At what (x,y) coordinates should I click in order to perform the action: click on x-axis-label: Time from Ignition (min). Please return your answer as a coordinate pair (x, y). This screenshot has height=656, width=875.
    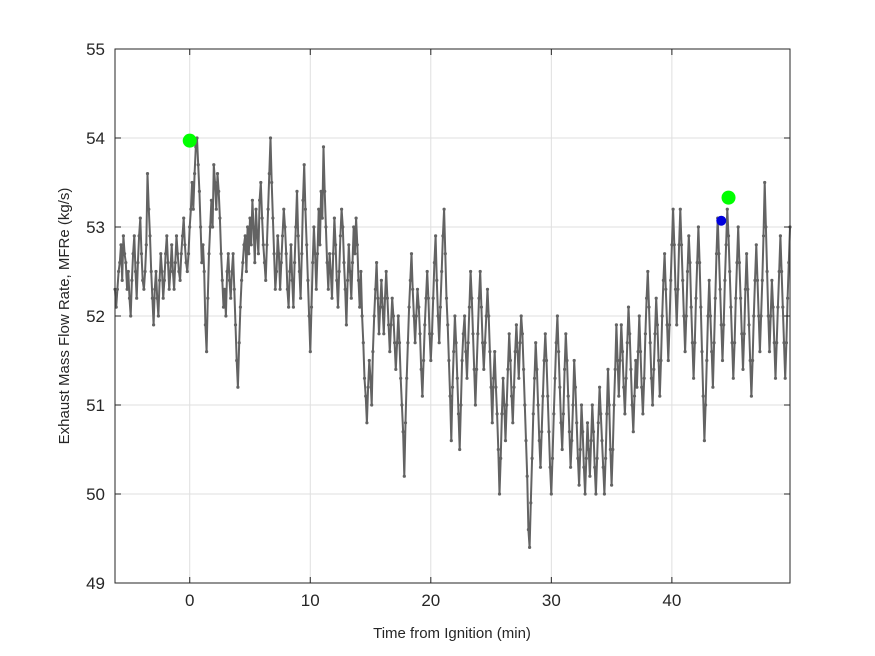
    Looking at the image, I should click on (452, 633).